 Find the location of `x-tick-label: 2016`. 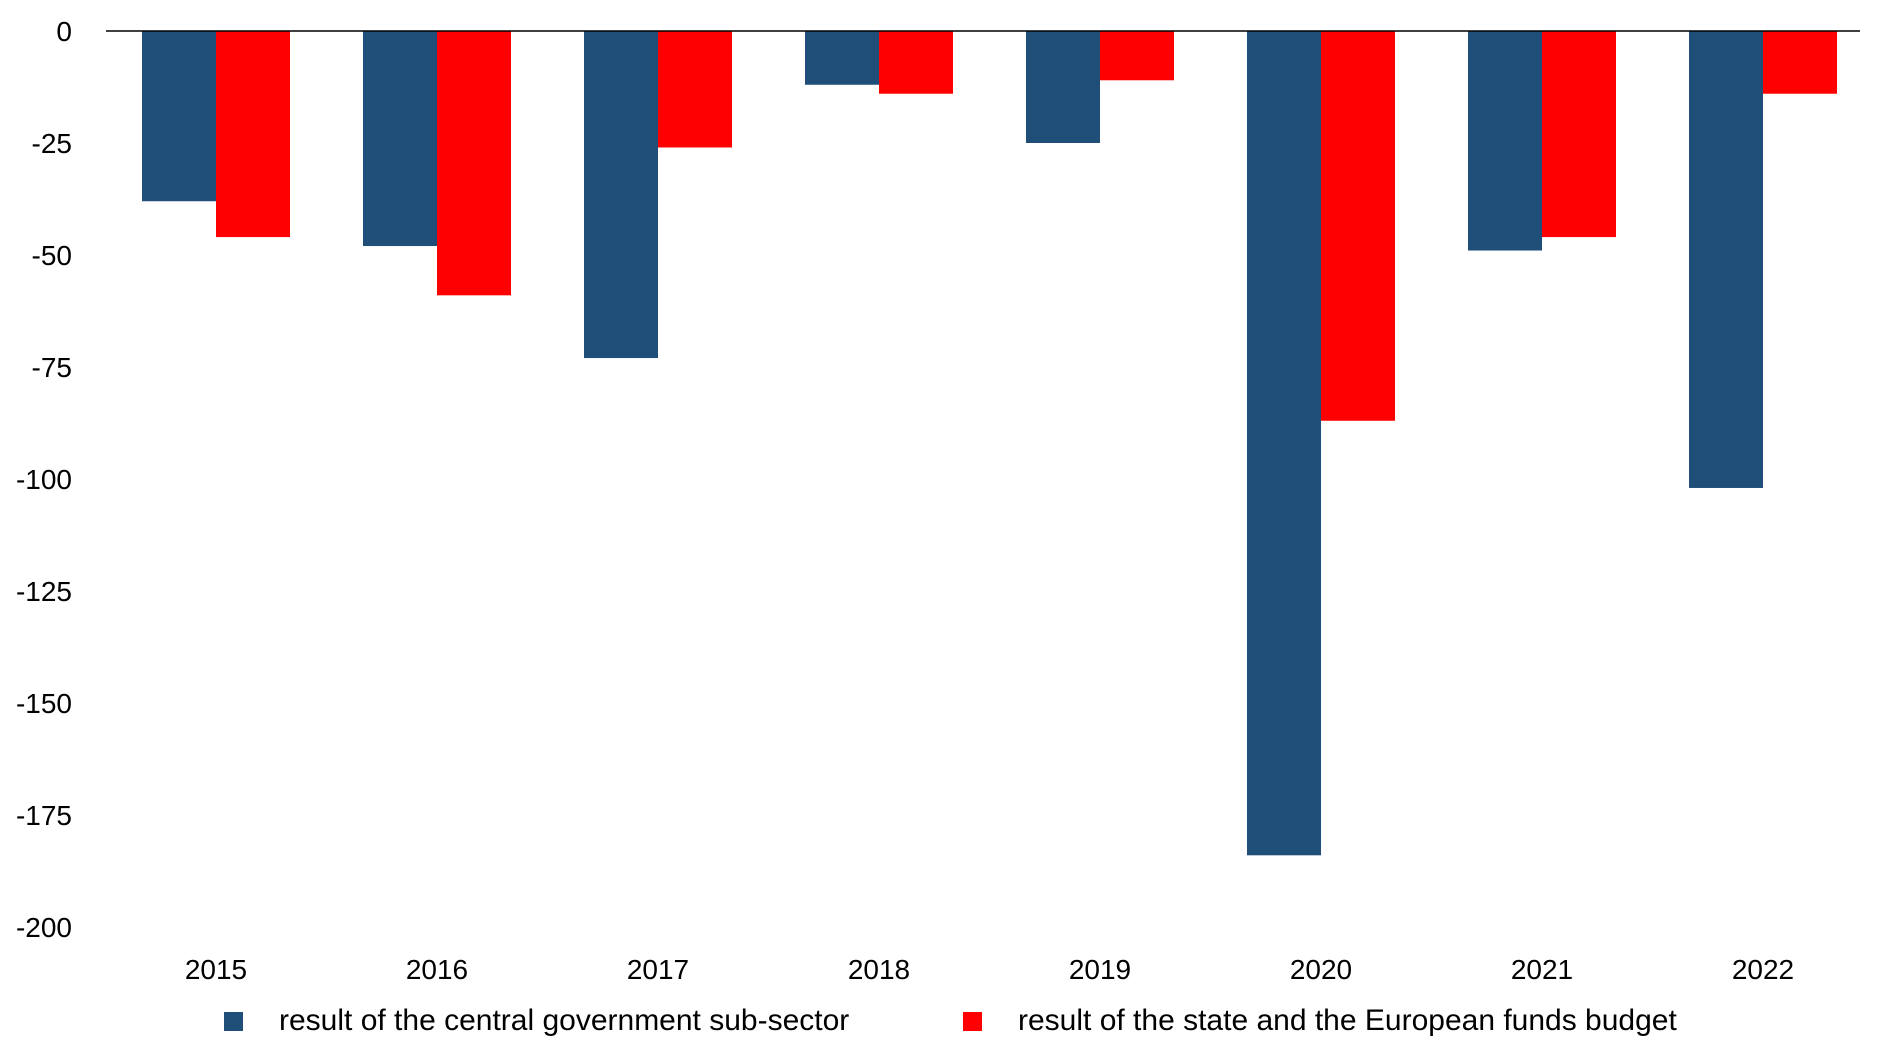

x-tick-label: 2016 is located at coordinates (437, 969).